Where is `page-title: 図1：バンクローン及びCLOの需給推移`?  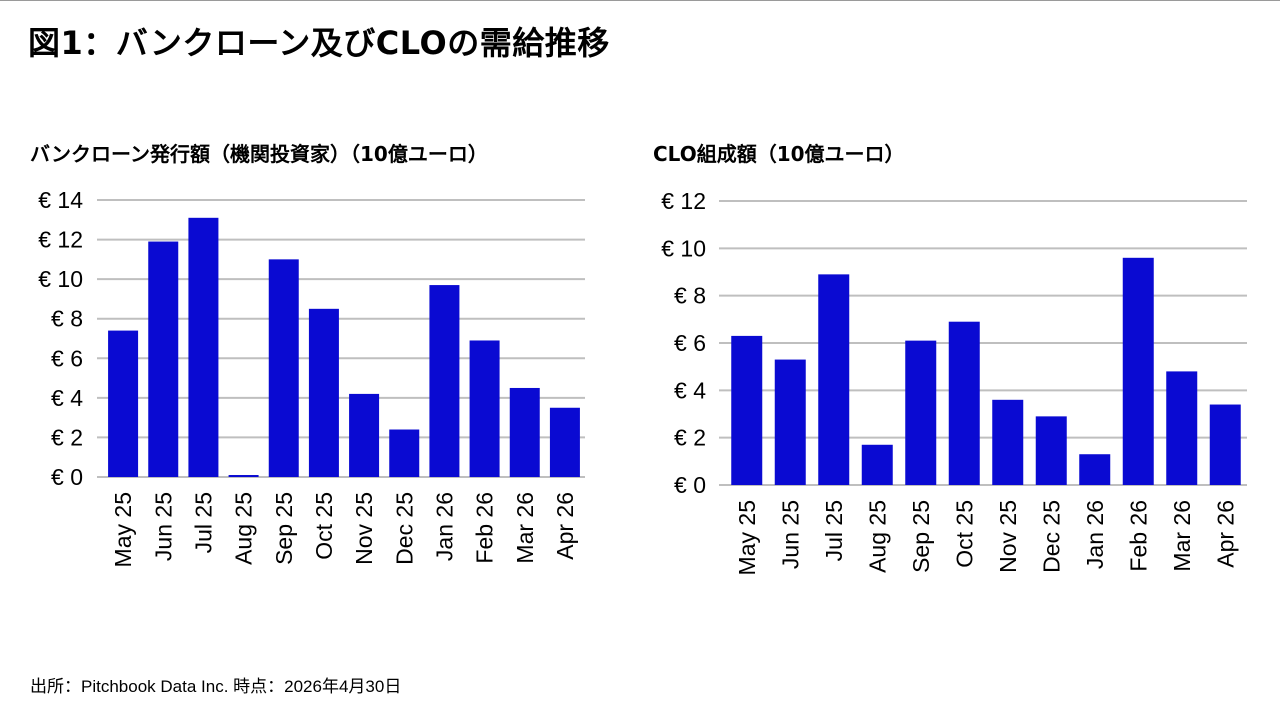
page-title: 図1：バンクローン及びCLOの需給推移 is located at coordinates (319, 43).